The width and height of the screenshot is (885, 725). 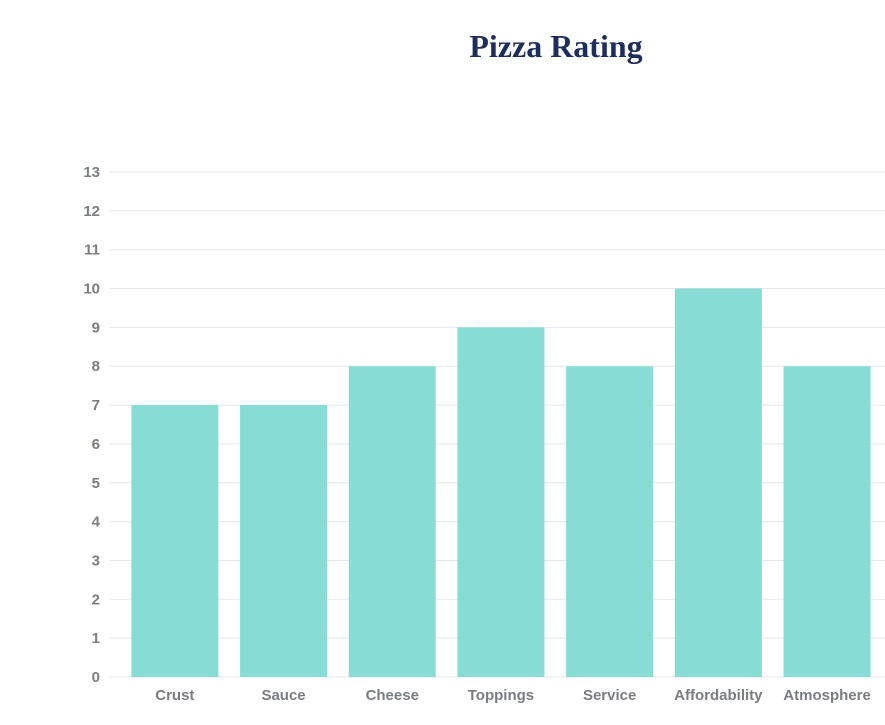 I want to click on y-tick-label: 0, so click(x=96, y=677).